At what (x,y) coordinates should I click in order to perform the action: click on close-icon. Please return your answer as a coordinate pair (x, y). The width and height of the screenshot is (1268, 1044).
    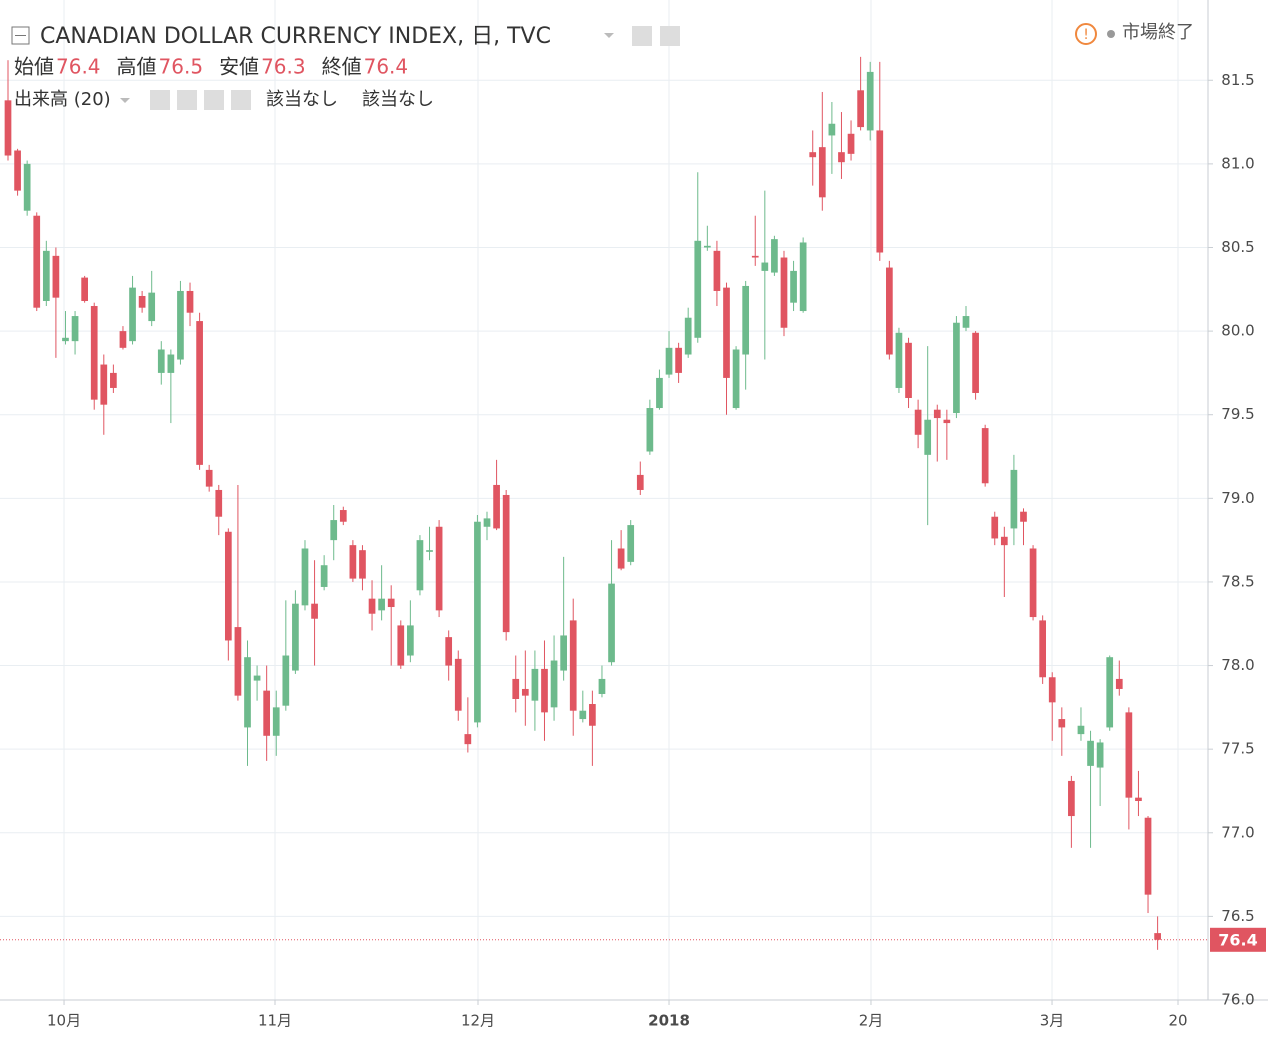
    Looking at the image, I should click on (241, 100).